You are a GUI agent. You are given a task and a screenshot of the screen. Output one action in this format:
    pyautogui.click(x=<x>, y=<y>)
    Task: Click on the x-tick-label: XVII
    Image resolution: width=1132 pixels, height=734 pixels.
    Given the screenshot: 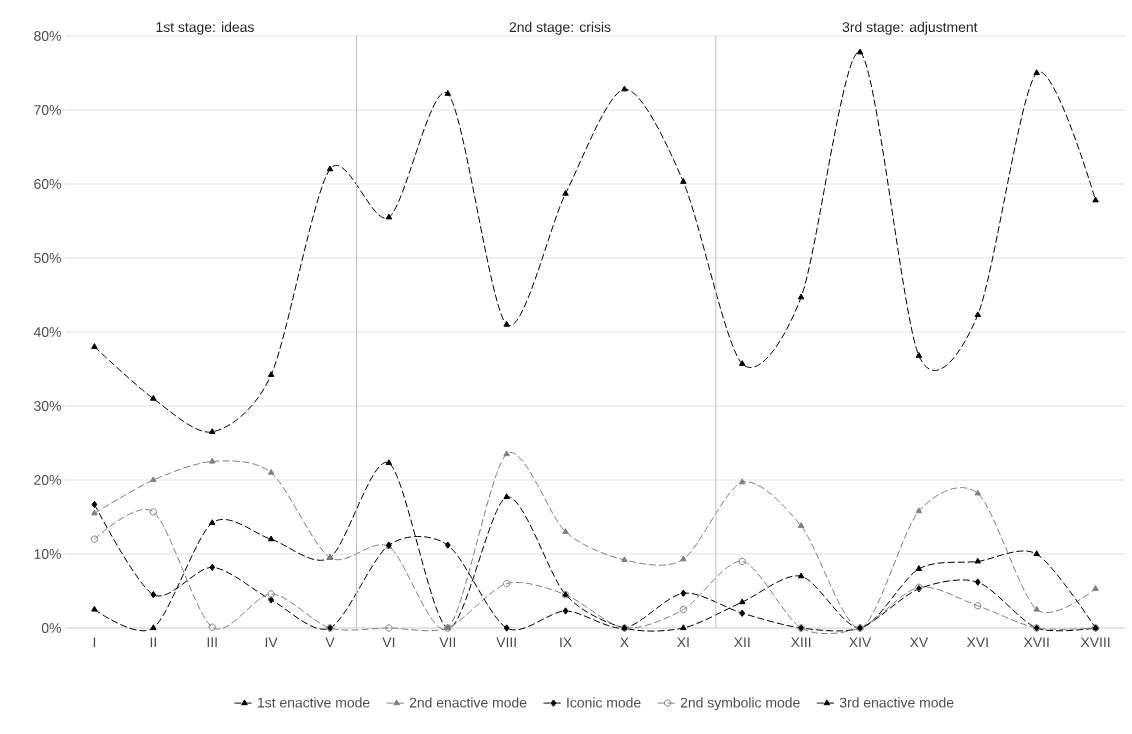 What is the action you would take?
    pyautogui.click(x=1036, y=642)
    